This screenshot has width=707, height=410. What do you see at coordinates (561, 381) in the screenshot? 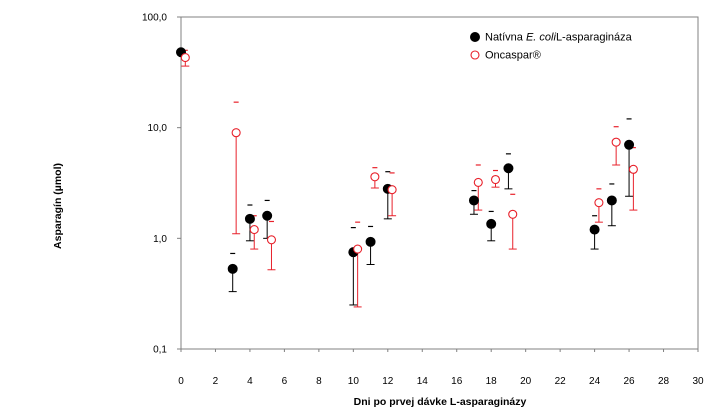
I see `x-tick-label: 22` at bounding box center [561, 381].